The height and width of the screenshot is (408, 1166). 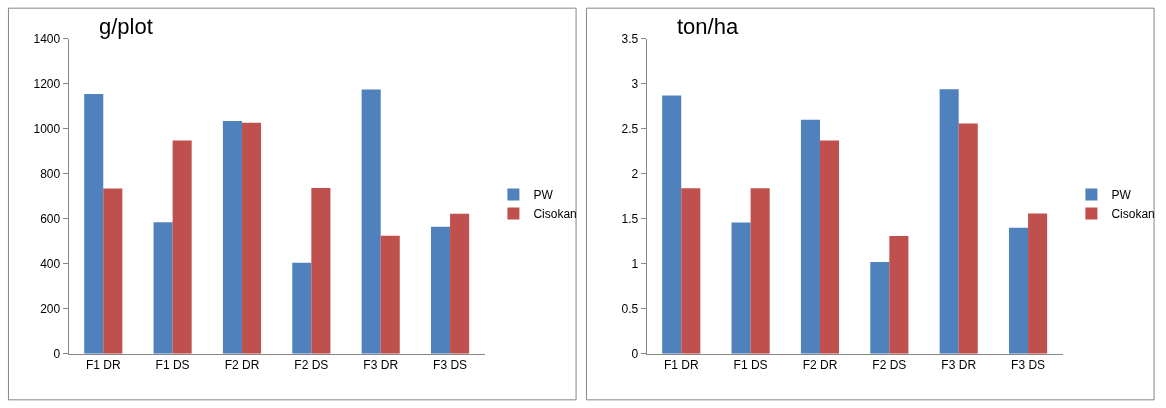 I want to click on chart-title: g/plot, so click(x=126, y=26).